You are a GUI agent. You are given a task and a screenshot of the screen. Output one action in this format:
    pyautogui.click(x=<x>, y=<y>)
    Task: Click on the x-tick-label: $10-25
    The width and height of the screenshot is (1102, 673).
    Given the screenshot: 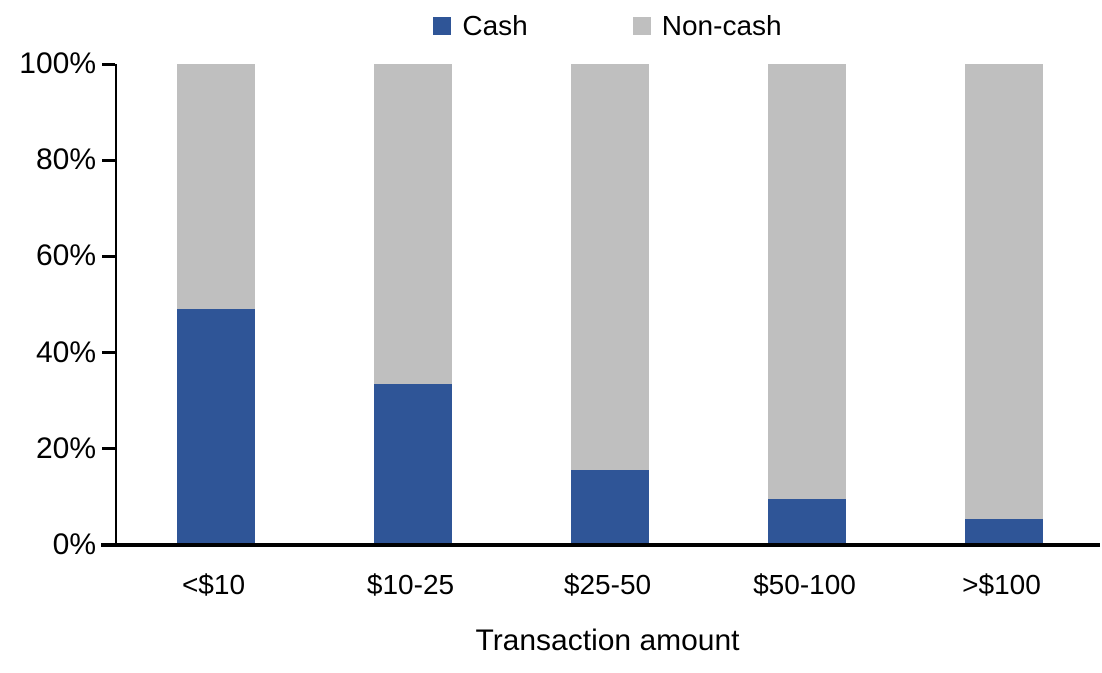 What is the action you would take?
    pyautogui.click(x=410, y=584)
    